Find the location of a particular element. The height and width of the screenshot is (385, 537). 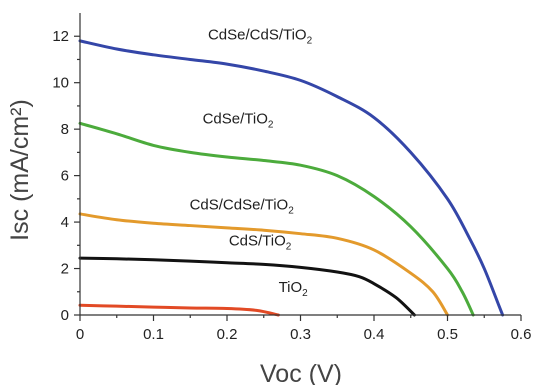

series-label-4: TiO2 is located at coordinates (294, 289).